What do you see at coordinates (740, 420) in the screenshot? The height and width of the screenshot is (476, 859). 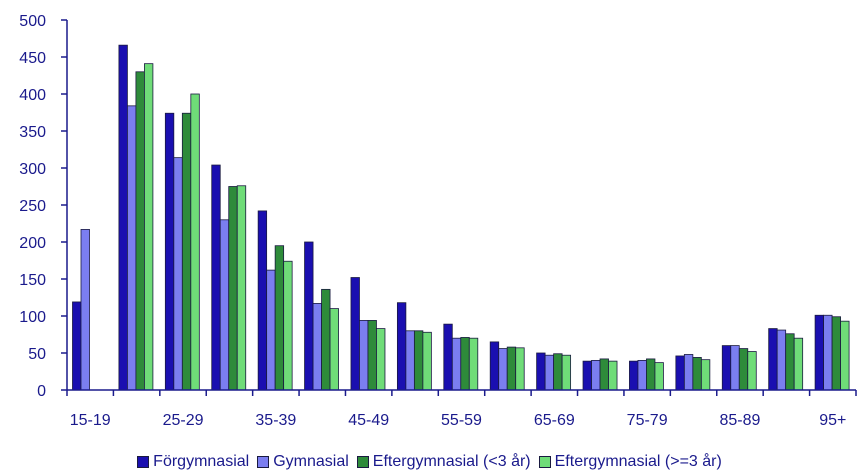 I see `x-tick-label-85-89: 85-89` at bounding box center [740, 420].